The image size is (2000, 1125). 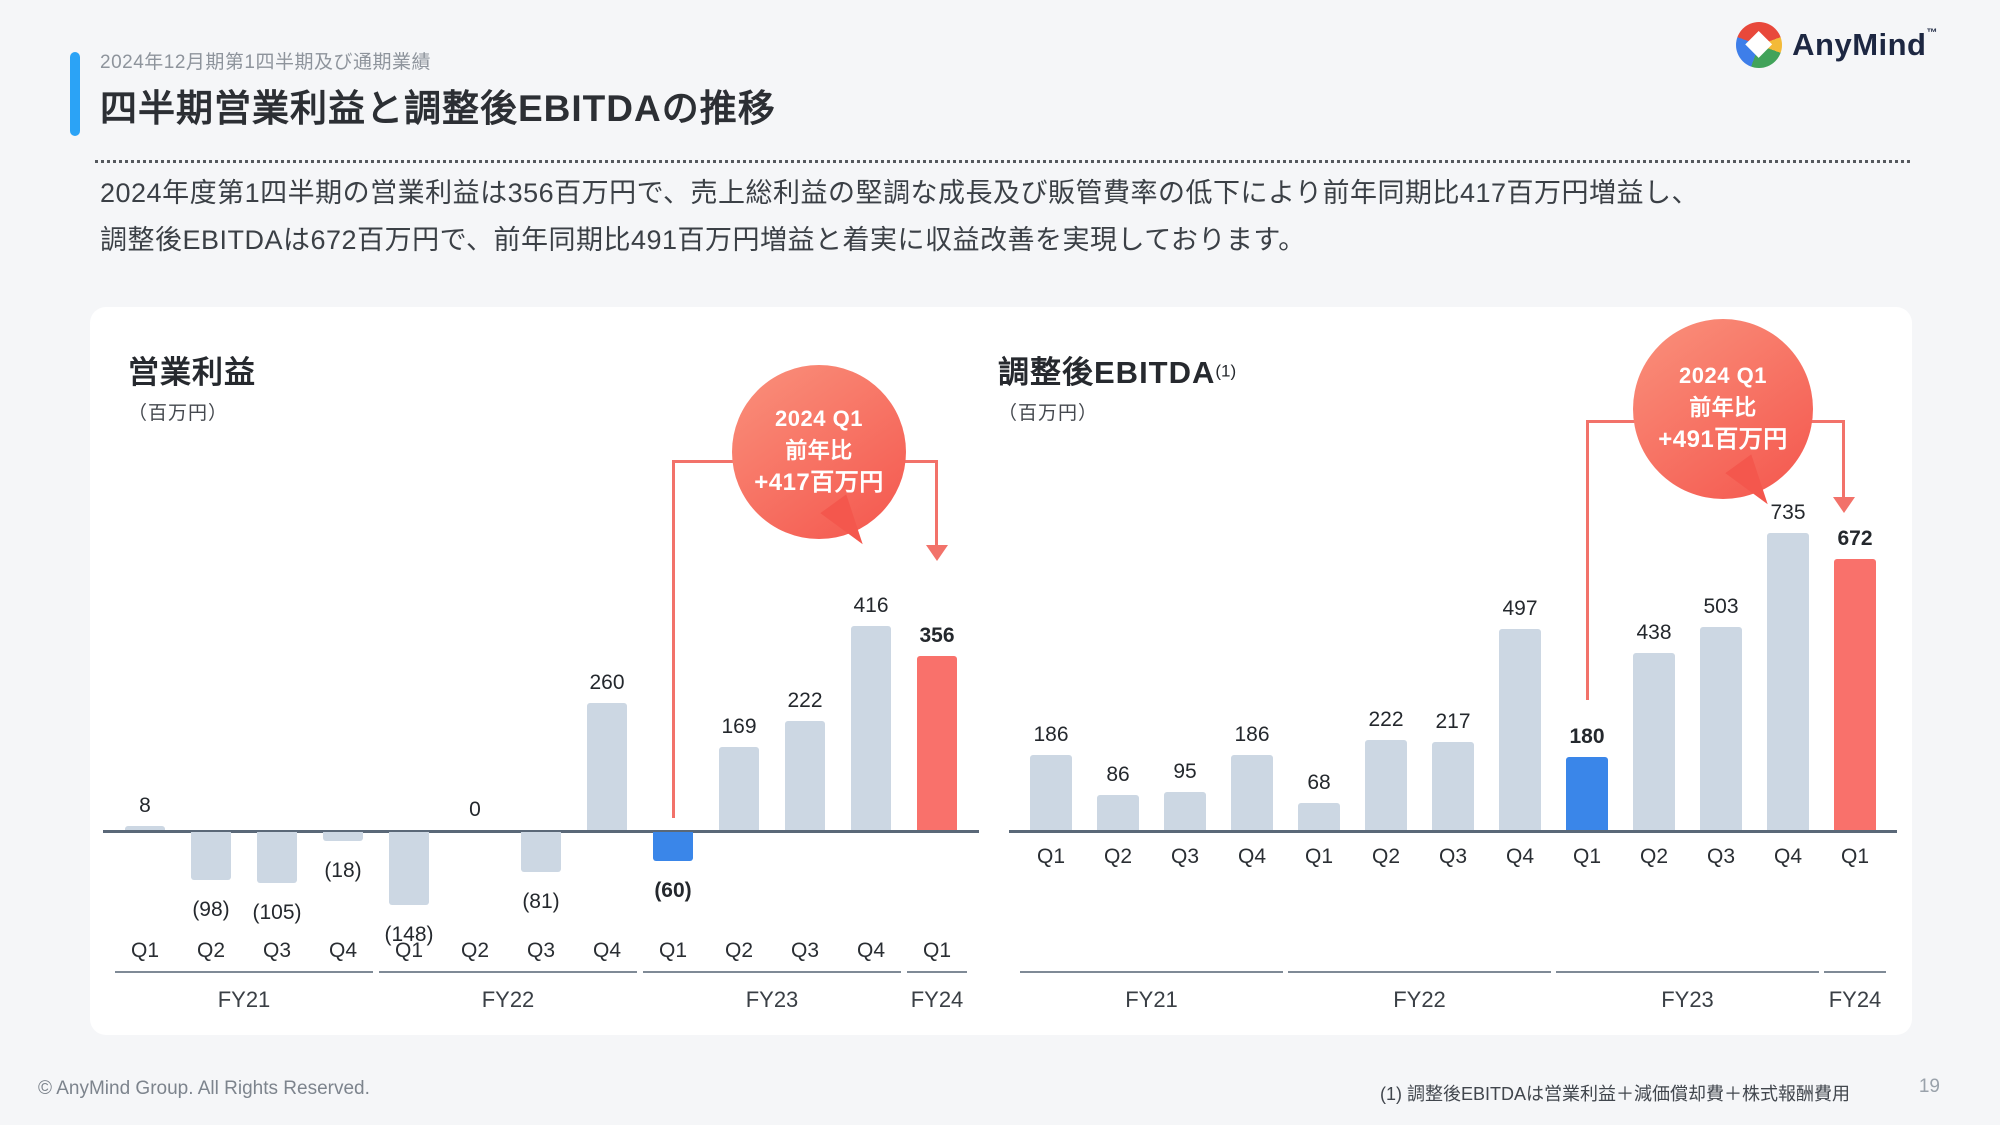 I want to click on bar-value-label: 735, so click(x=1788, y=512).